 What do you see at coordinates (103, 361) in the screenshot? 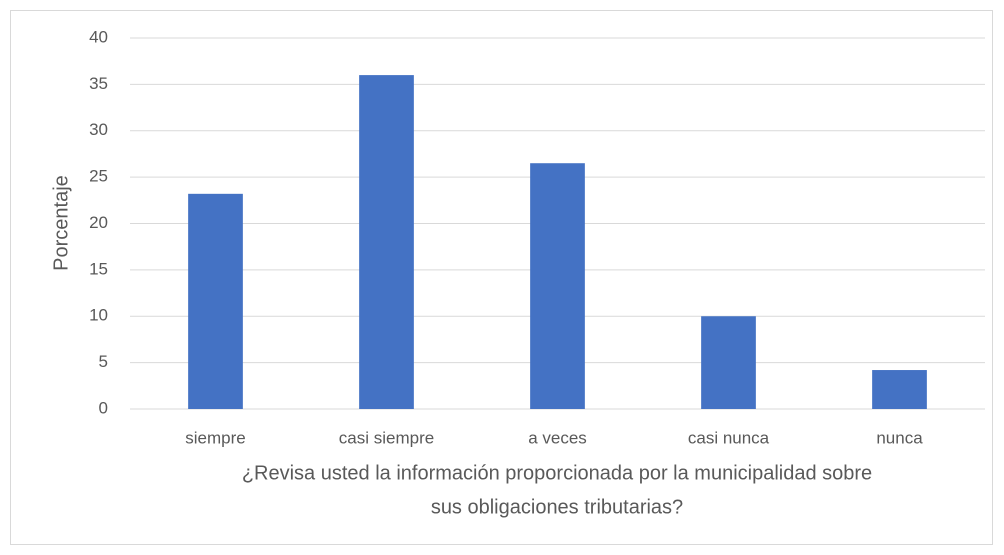
I see `y-tick-label: 5` at bounding box center [103, 361].